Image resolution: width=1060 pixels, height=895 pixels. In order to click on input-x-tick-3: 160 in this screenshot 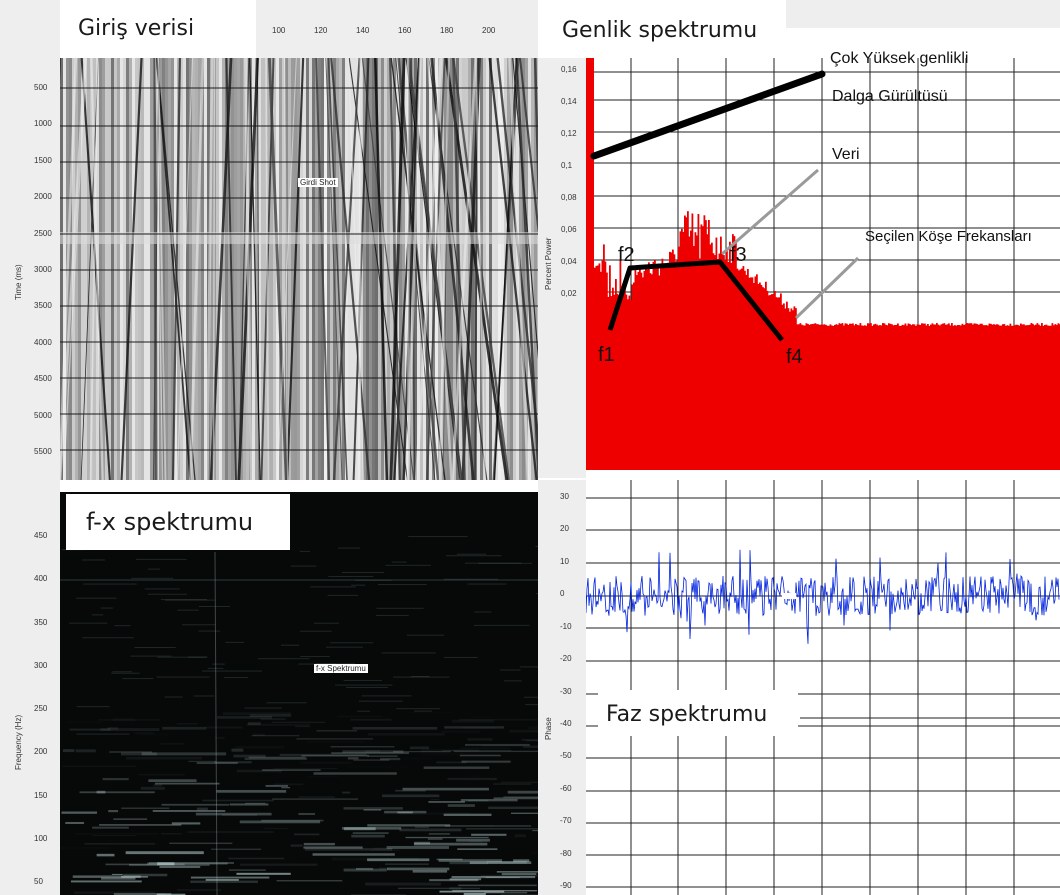, I will do `click(405, 30)`.